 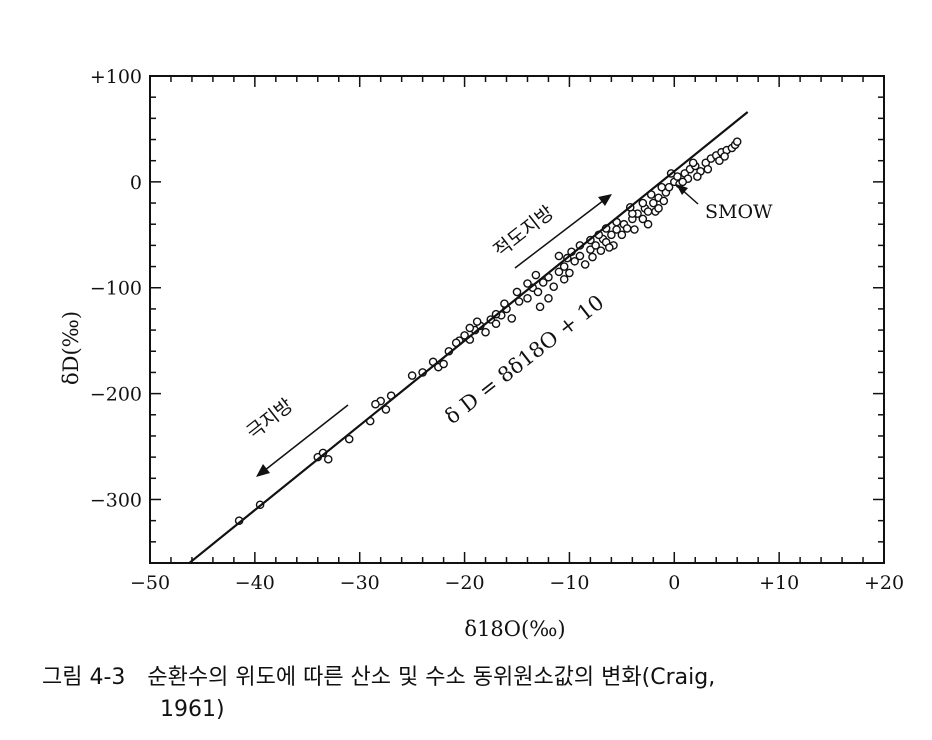 I want to click on caption-text-2: 1961), so click(x=192, y=709).